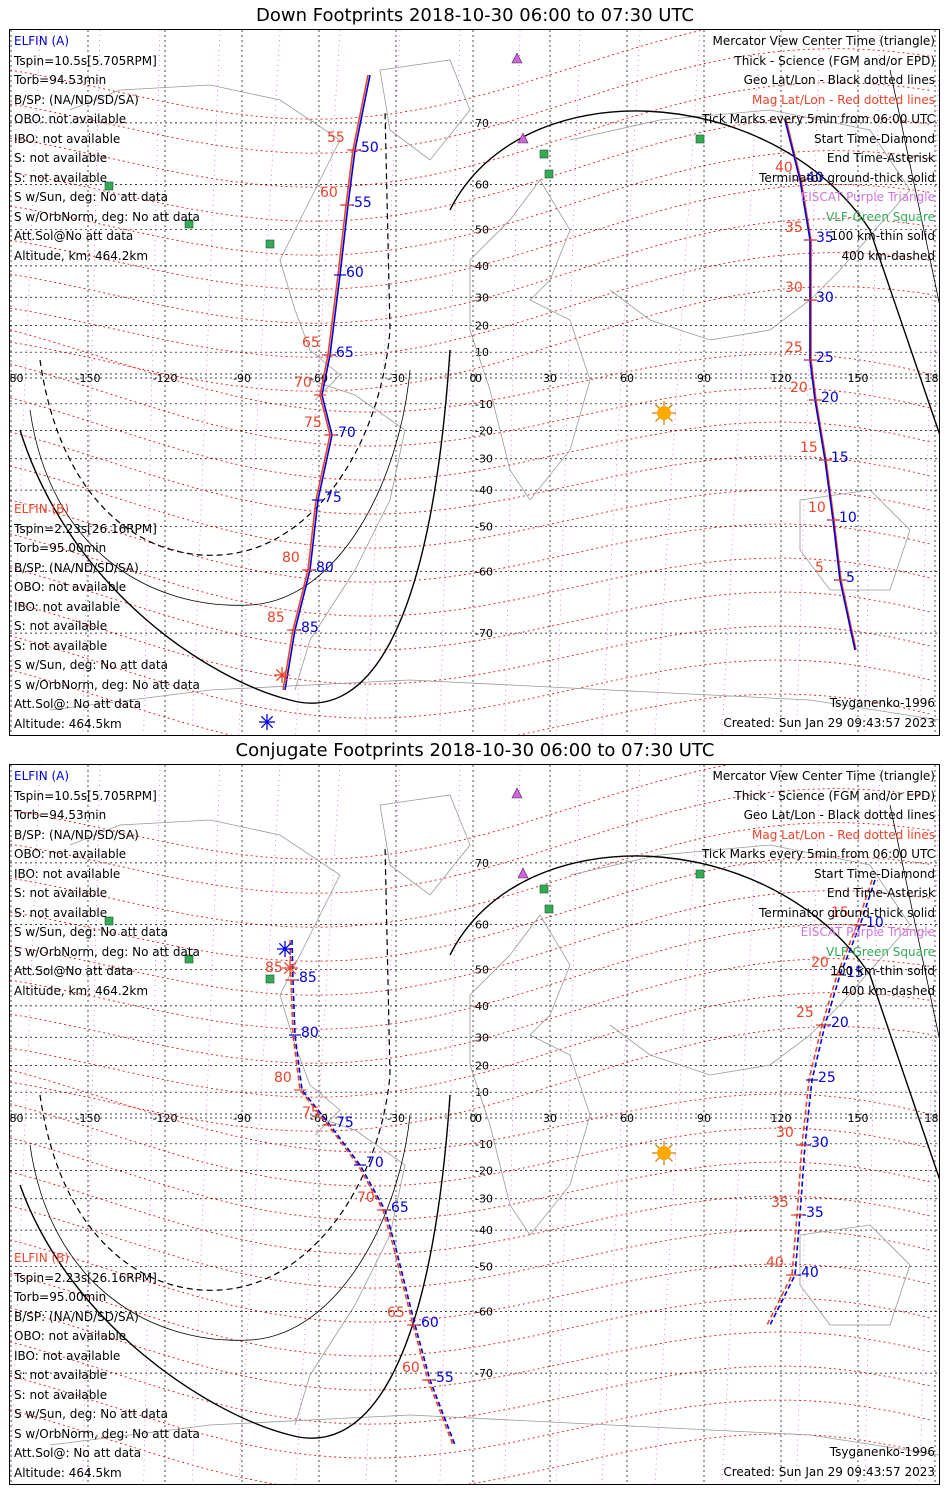 The width and height of the screenshot is (950, 1500). Describe the element at coordinates (345, 1123) in the screenshot. I see `elfin-a-tick-label: 75` at that location.